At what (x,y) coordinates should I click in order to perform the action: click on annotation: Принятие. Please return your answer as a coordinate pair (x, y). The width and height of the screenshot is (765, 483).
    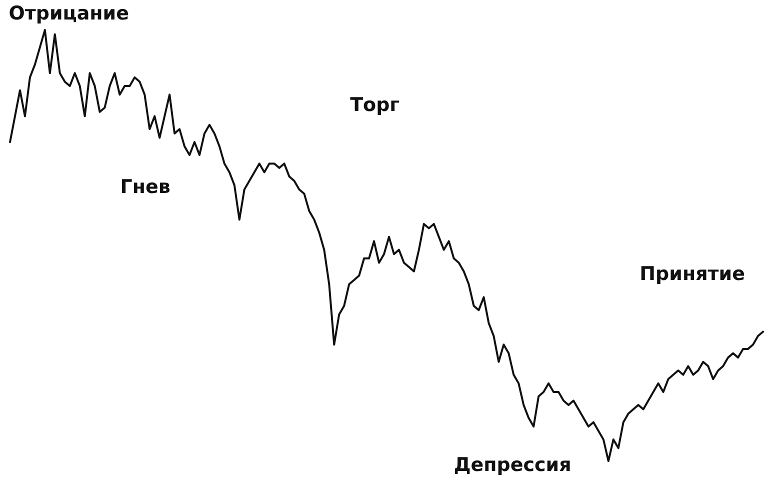
    Looking at the image, I should click on (693, 274).